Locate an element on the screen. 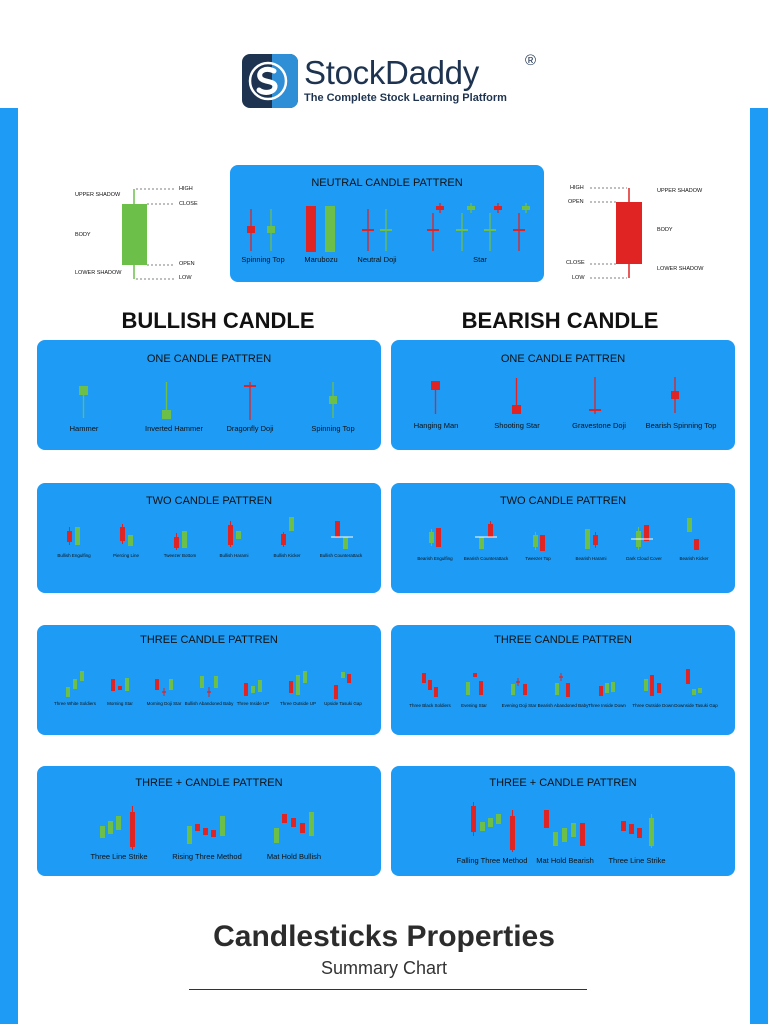  bear-three-label-evening-star: Evening Star is located at coordinates (474, 705).